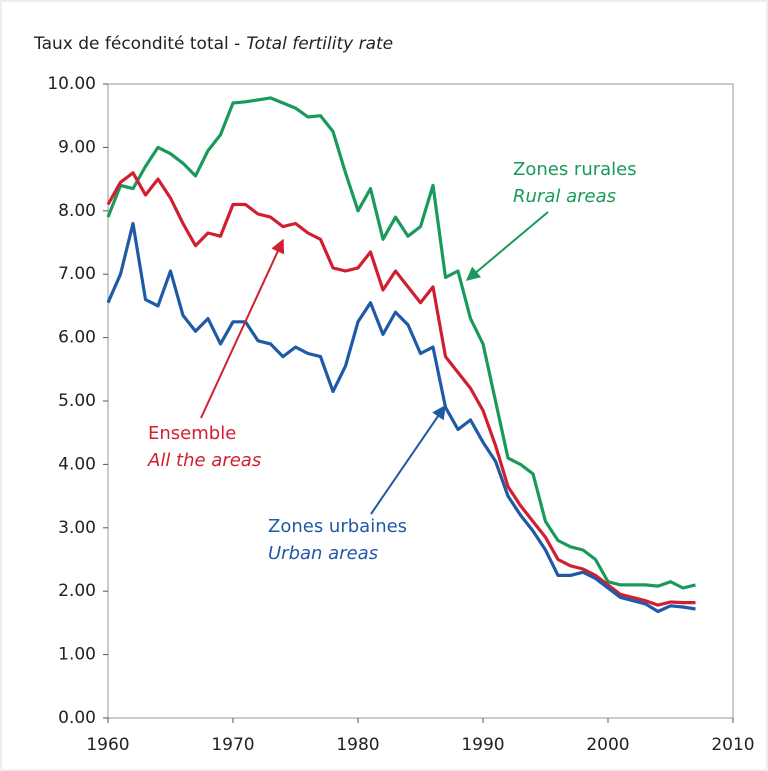  Describe the element at coordinates (77, 147) in the screenshot. I see `y-tick-label: 9.00` at that location.